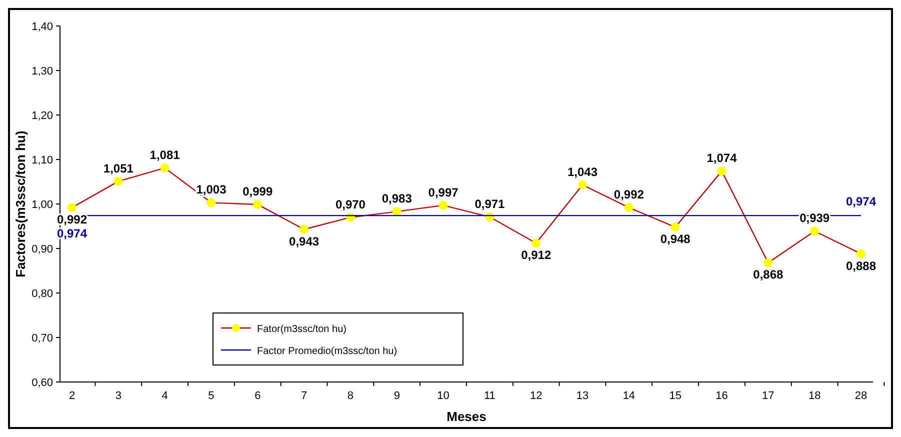  Describe the element at coordinates (118, 396) in the screenshot. I see `x-tick-label: 3` at that location.